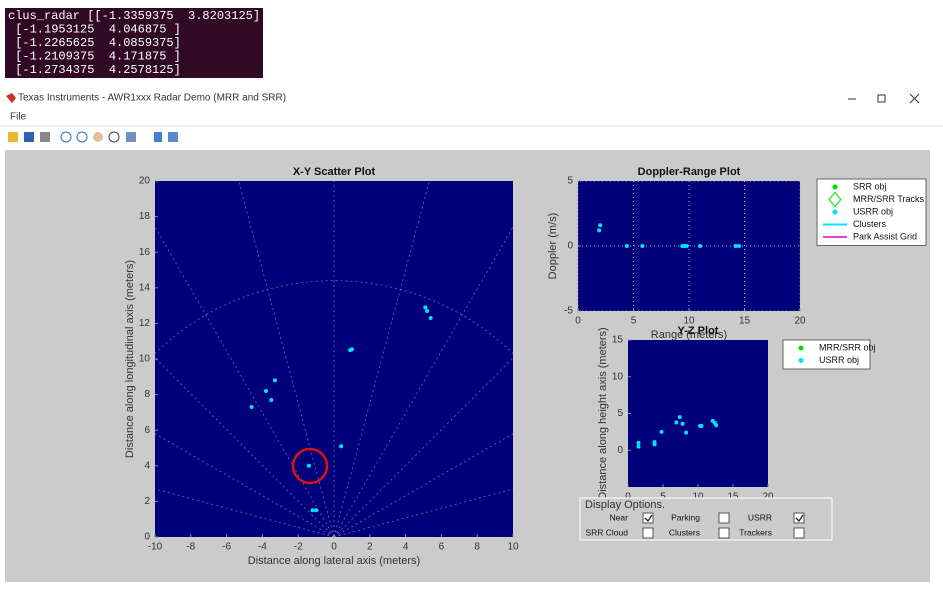  I want to click on checkmark, so click(648, 518).